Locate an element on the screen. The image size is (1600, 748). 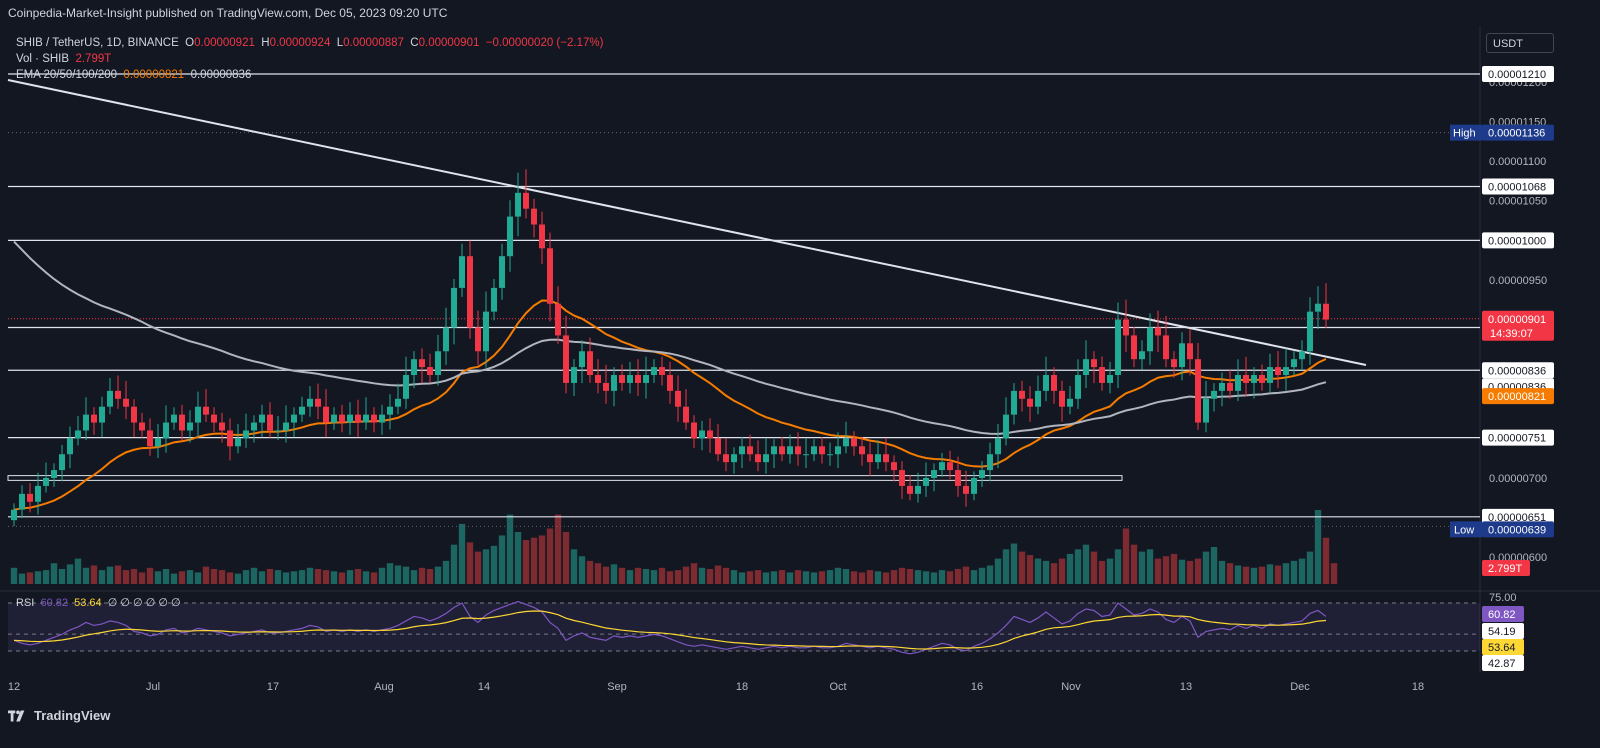
symbol-label: SHIB / TetherUS, 1D, BINANCE is located at coordinates (97, 43).